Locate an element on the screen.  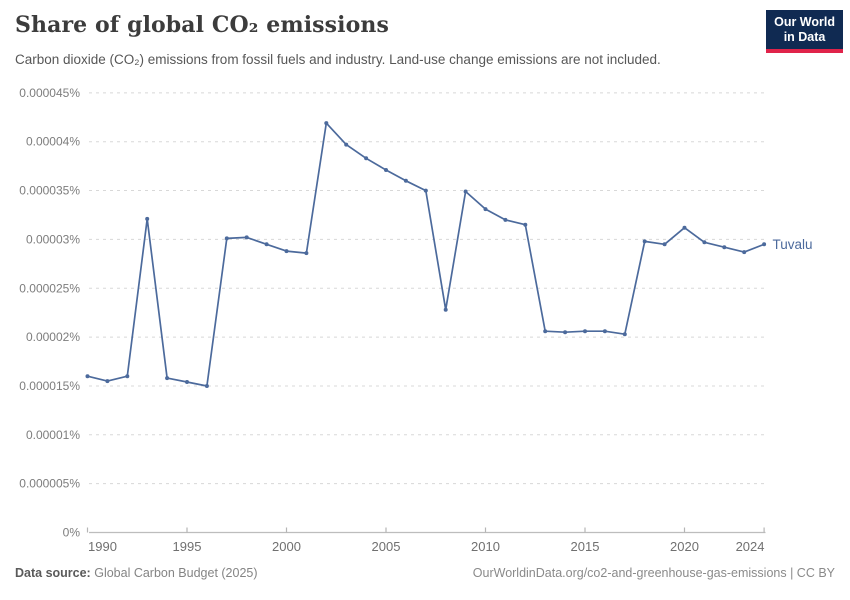
y-tick-label: 0% is located at coordinates (72, 533).